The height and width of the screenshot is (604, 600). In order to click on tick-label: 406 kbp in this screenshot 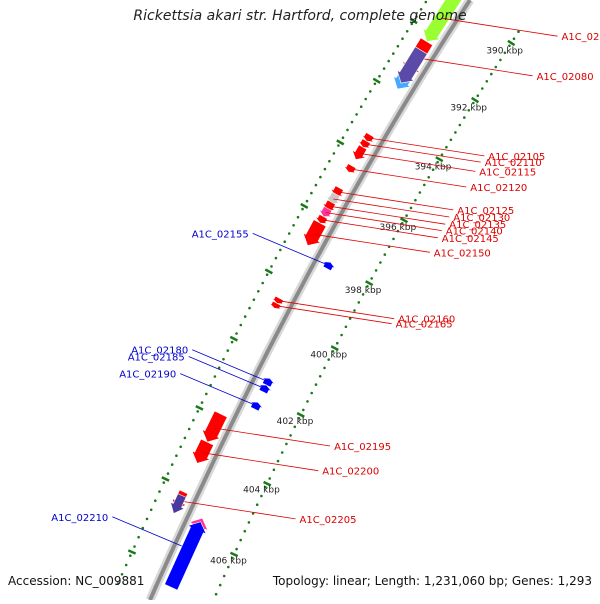, I will do `click(228, 561)`.